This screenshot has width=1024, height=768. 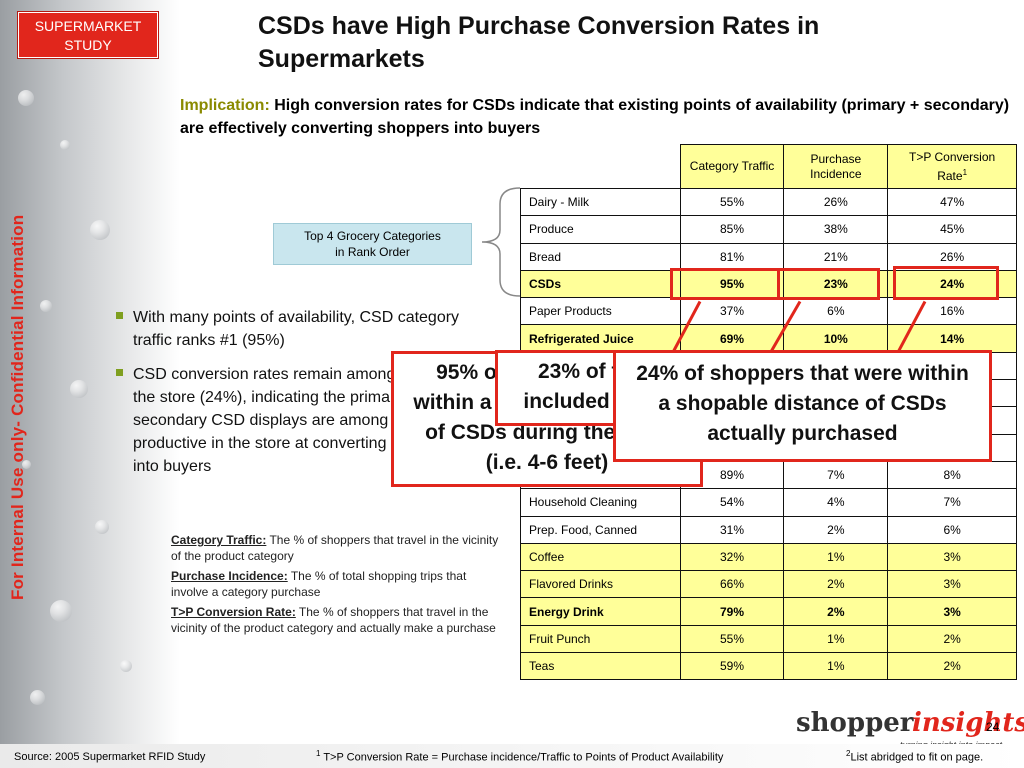 What do you see at coordinates (88, 26) in the screenshot?
I see `badge-line-1: SUPERMARKET` at bounding box center [88, 26].